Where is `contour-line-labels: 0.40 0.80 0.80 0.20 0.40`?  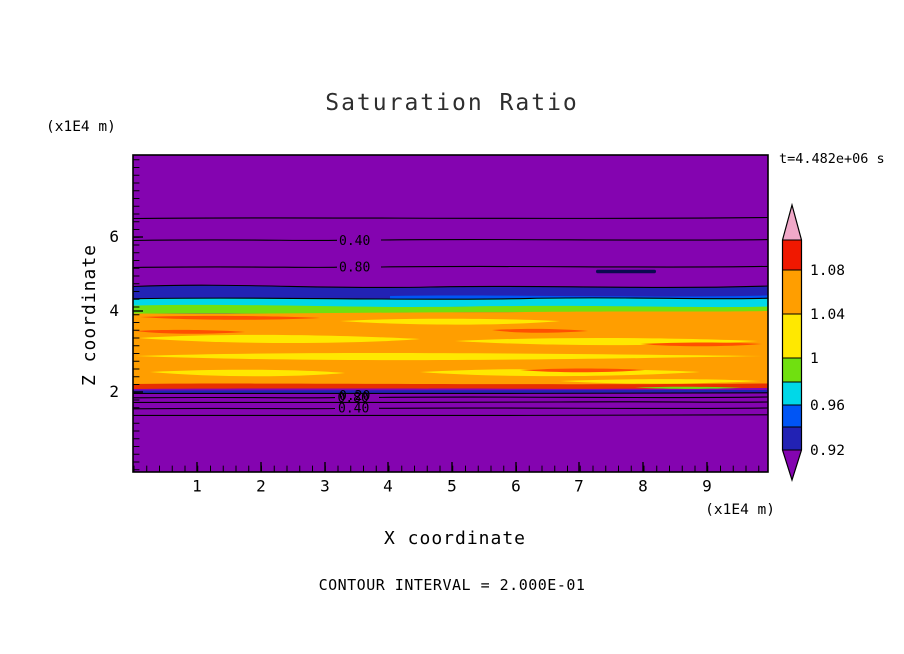
contour-line-labels: 0.40 0.80 0.80 0.20 0.40 is located at coordinates (354, 325).